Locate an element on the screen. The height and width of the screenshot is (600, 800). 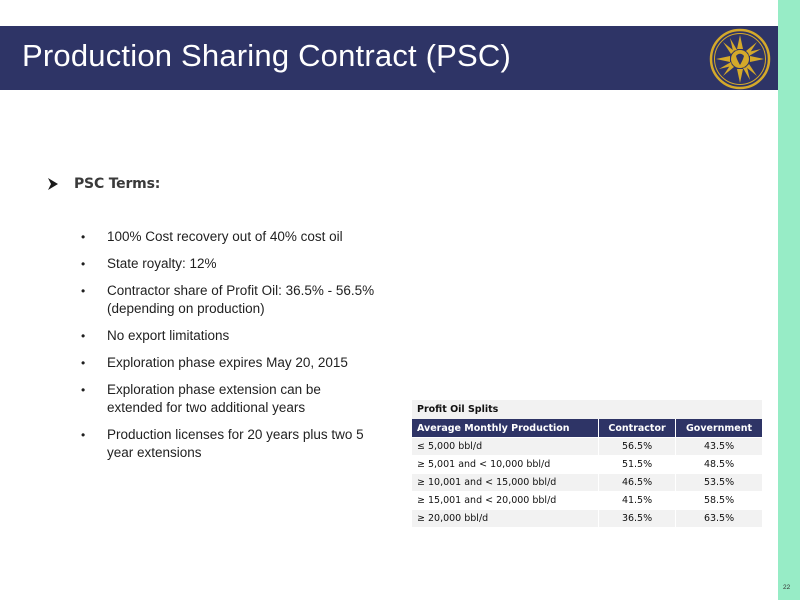
term-text: Exploration phase expires May 20, 2015 is located at coordinates (227, 362).